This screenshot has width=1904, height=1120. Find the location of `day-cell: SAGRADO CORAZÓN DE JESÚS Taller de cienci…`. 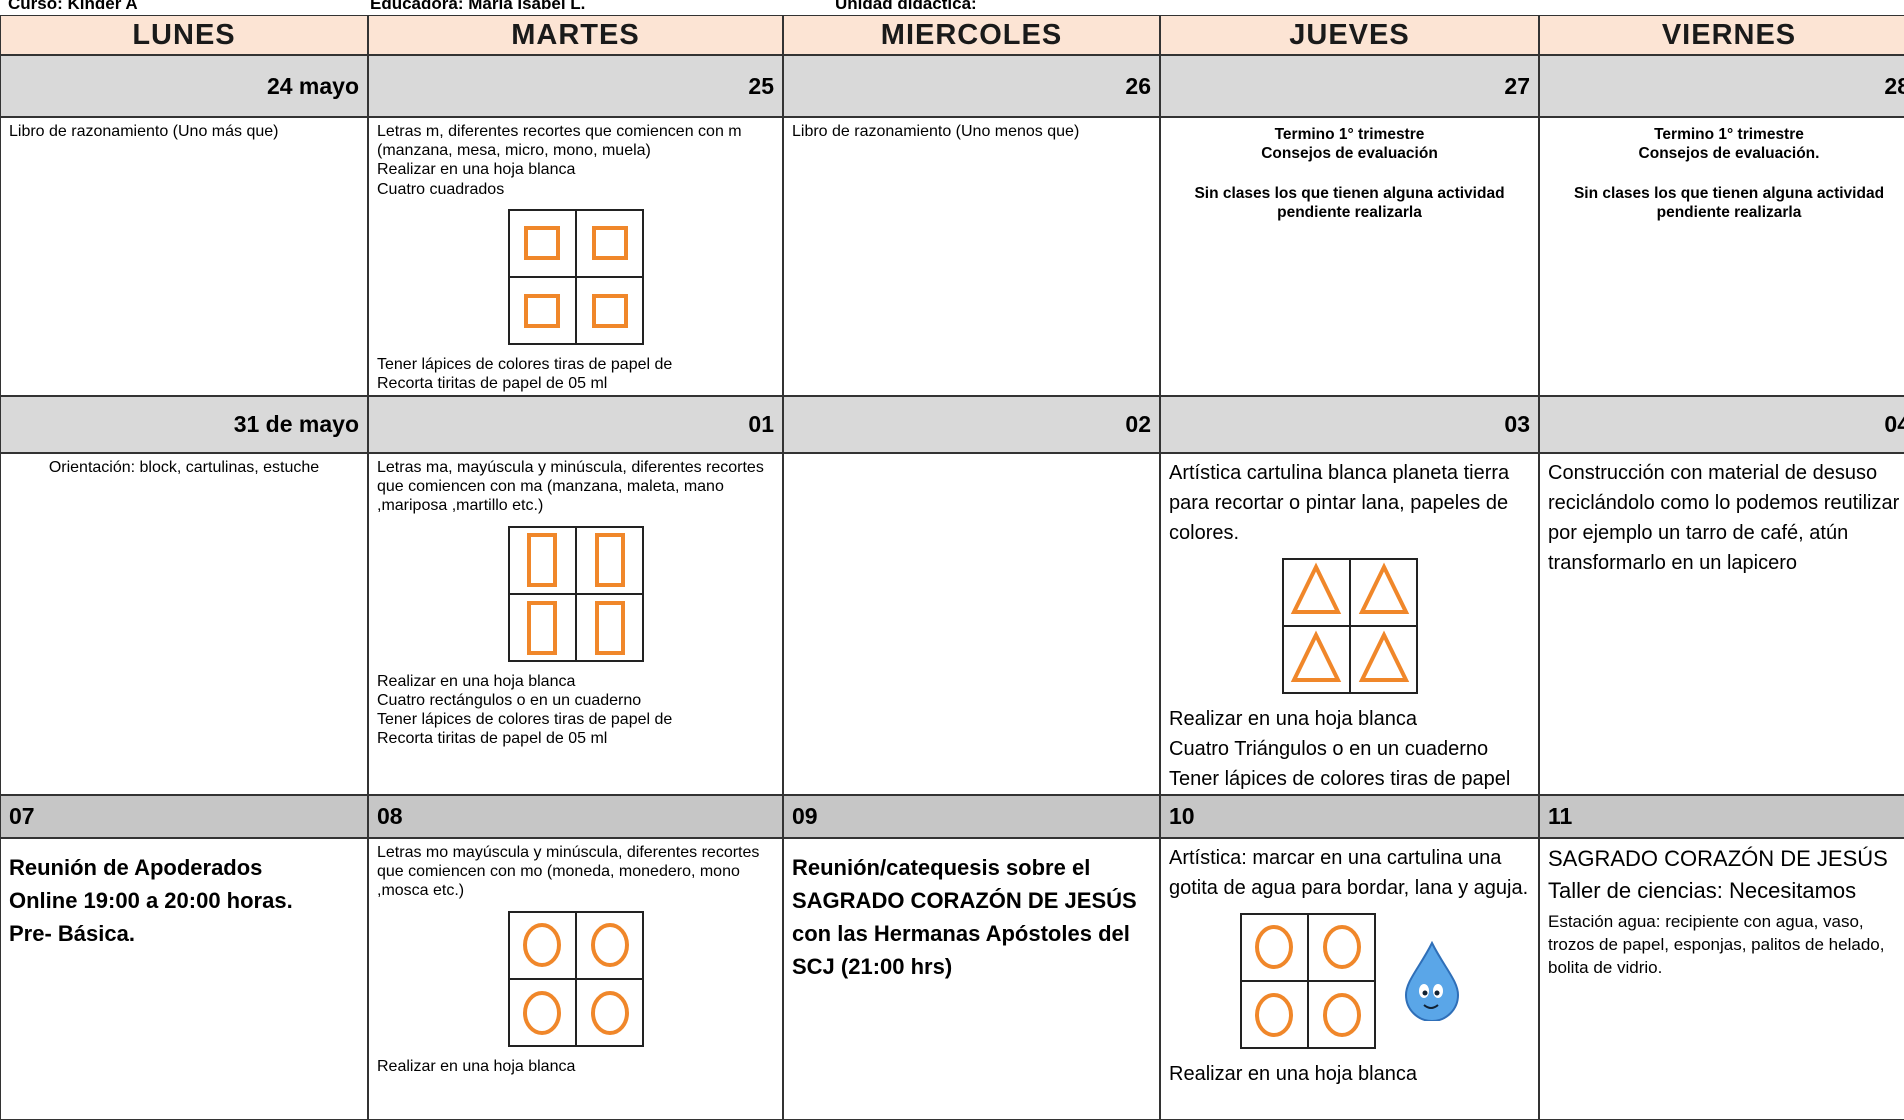

day-cell: SAGRADO CORAZÓN DE JESÚS Taller de cienci… is located at coordinates (1721, 979).